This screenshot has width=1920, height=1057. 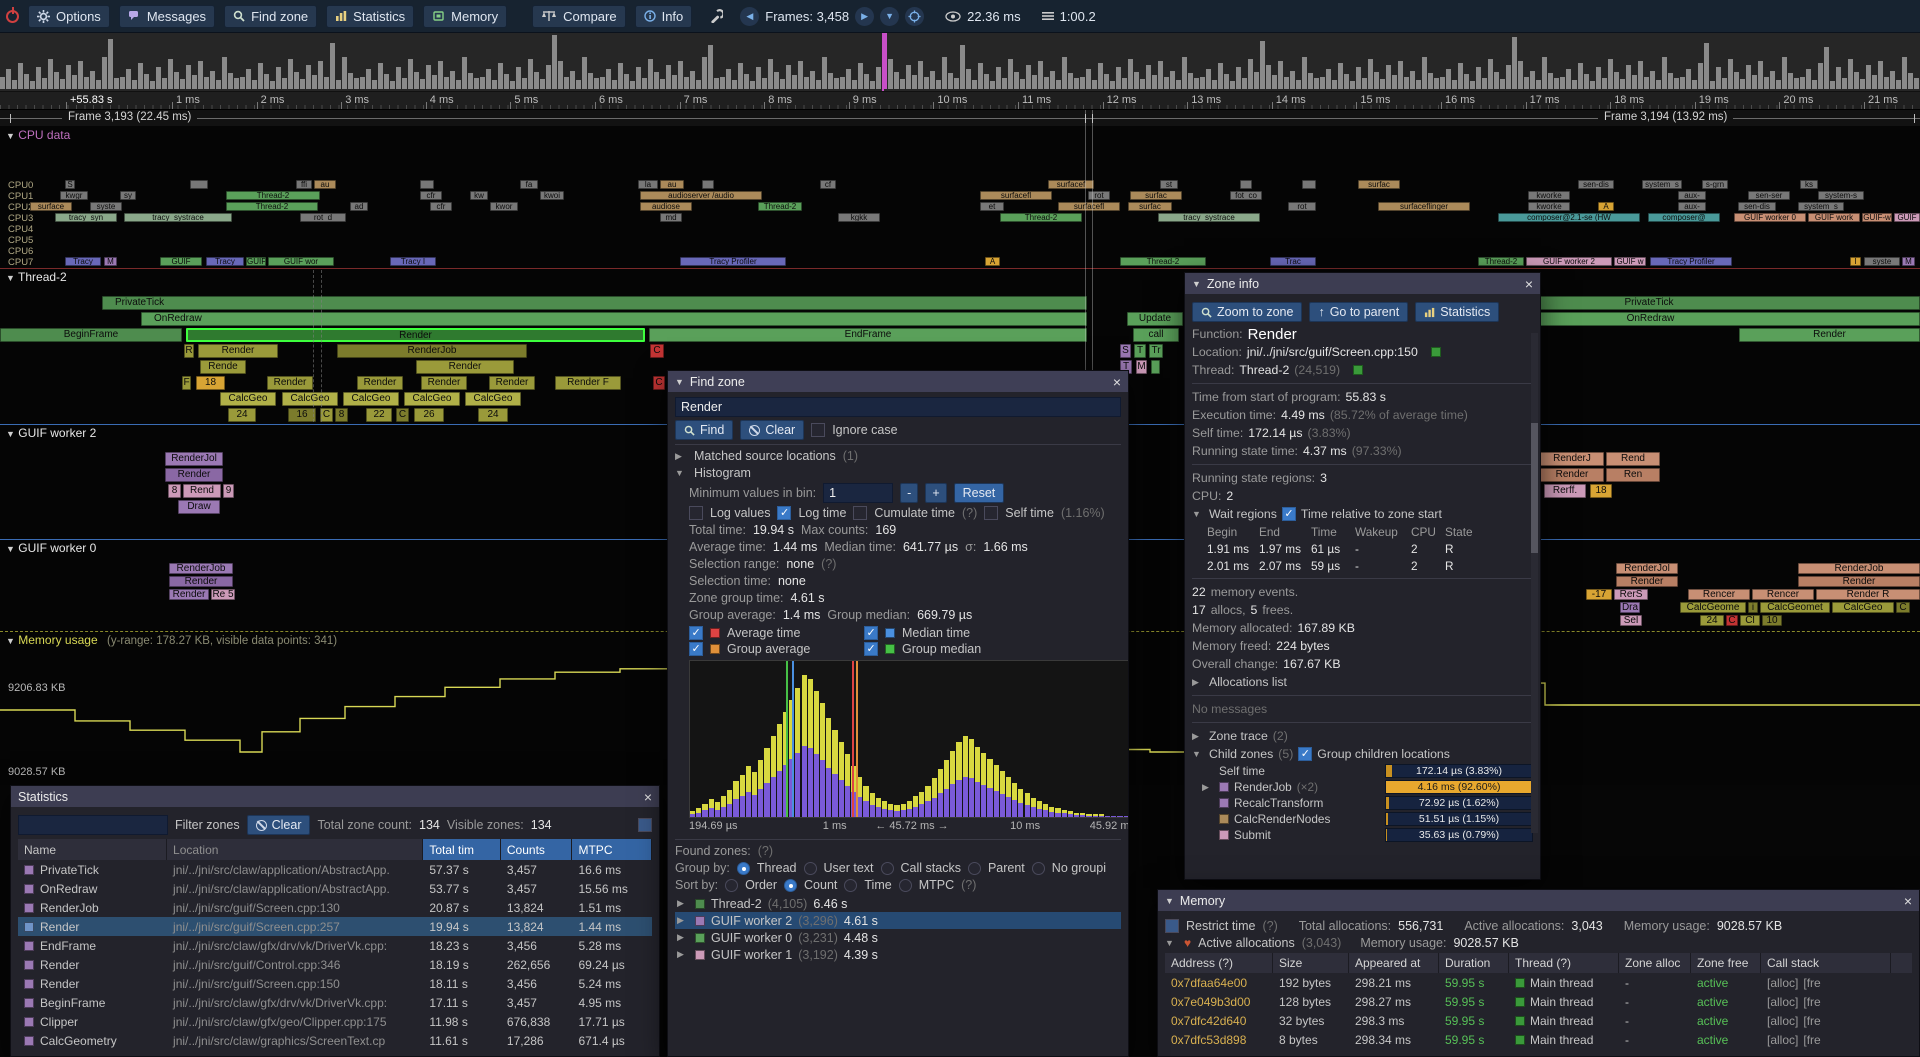 I want to click on cpu-zone: cfr, so click(x=431, y=195).